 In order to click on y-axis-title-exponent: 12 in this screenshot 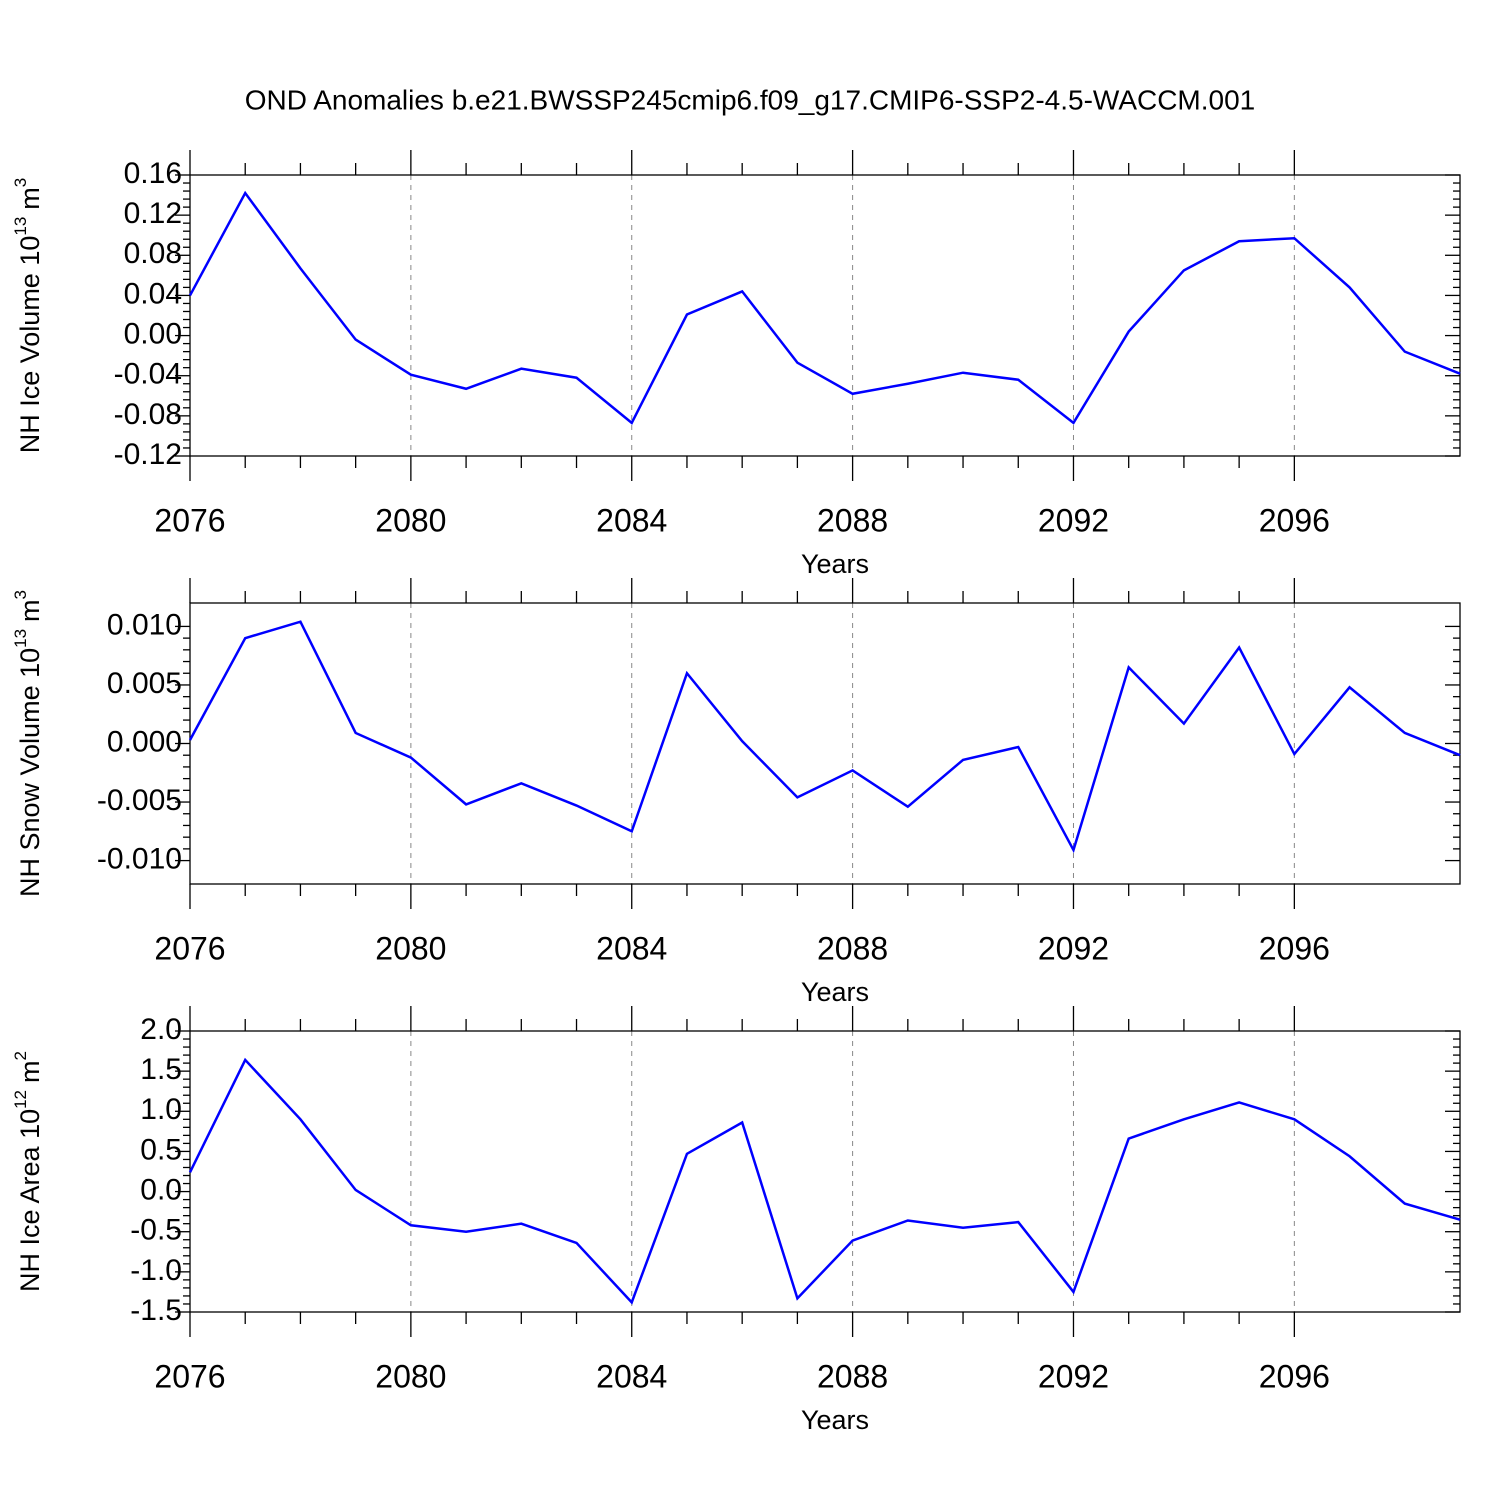, I will do `click(20, 1099)`.